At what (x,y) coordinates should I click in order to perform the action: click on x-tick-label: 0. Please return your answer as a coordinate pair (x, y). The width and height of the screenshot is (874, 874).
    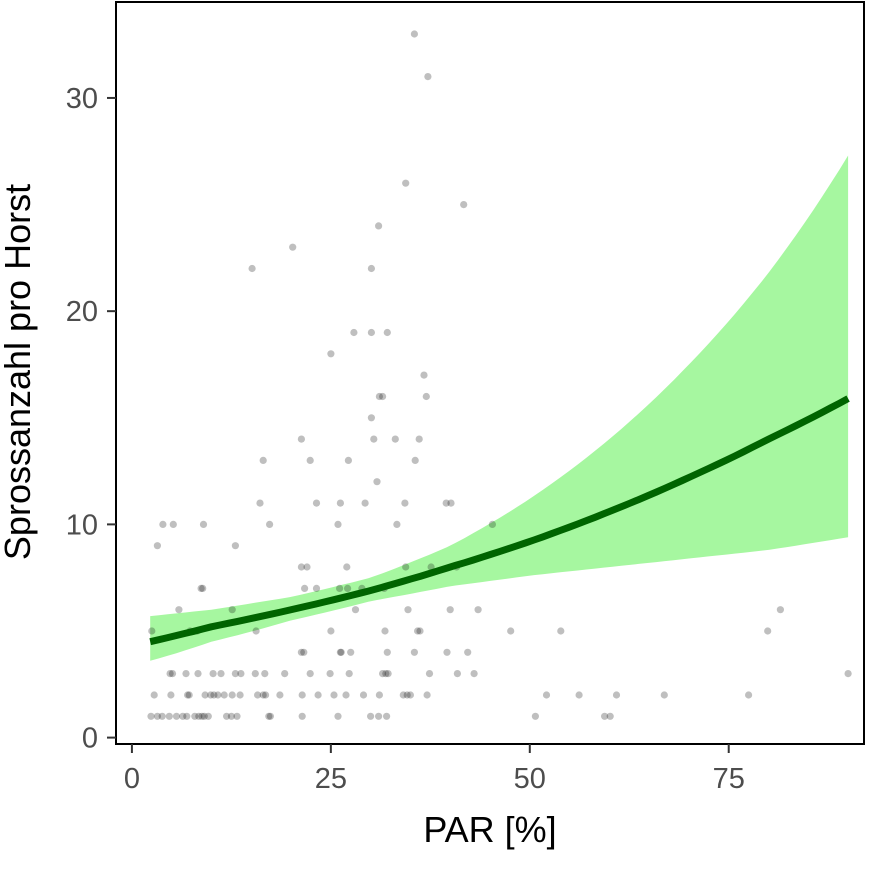
    Looking at the image, I should click on (132, 779).